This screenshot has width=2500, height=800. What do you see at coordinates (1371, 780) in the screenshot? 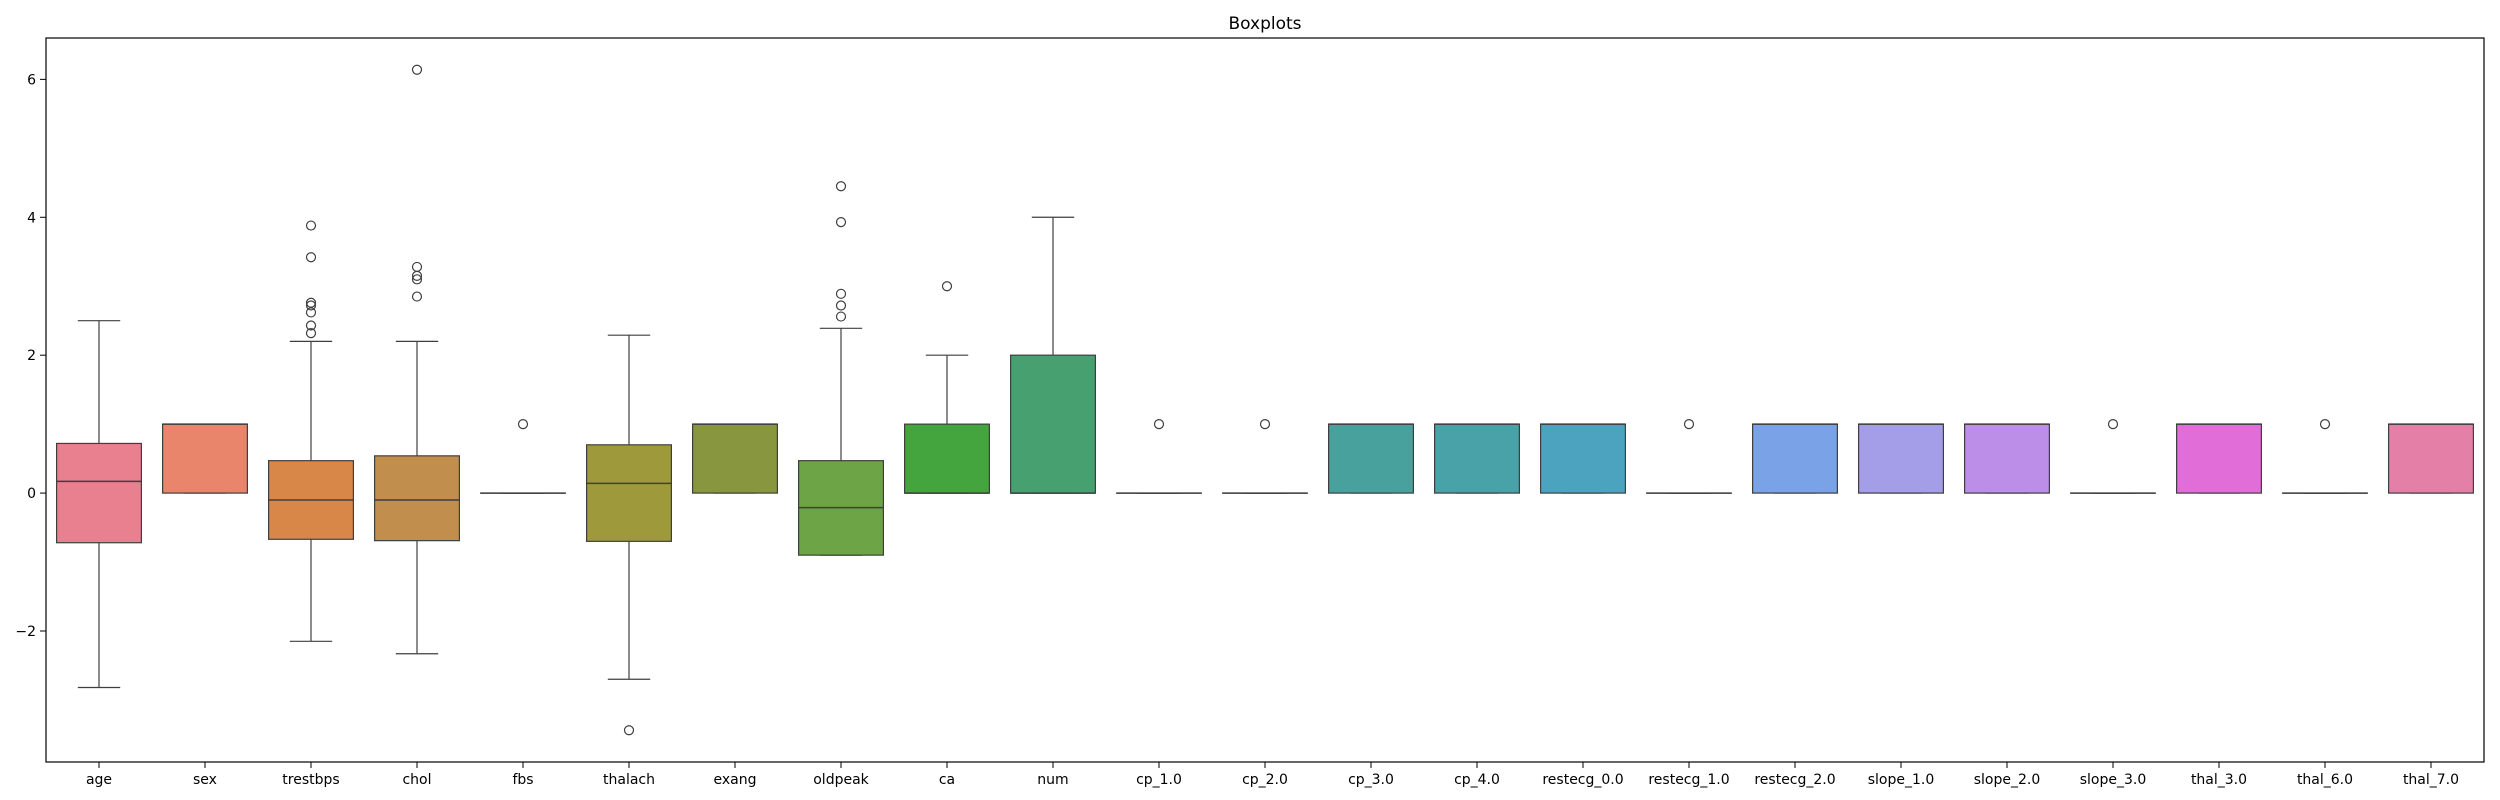
I see `x-tick-label: cp_3.0` at bounding box center [1371, 780].